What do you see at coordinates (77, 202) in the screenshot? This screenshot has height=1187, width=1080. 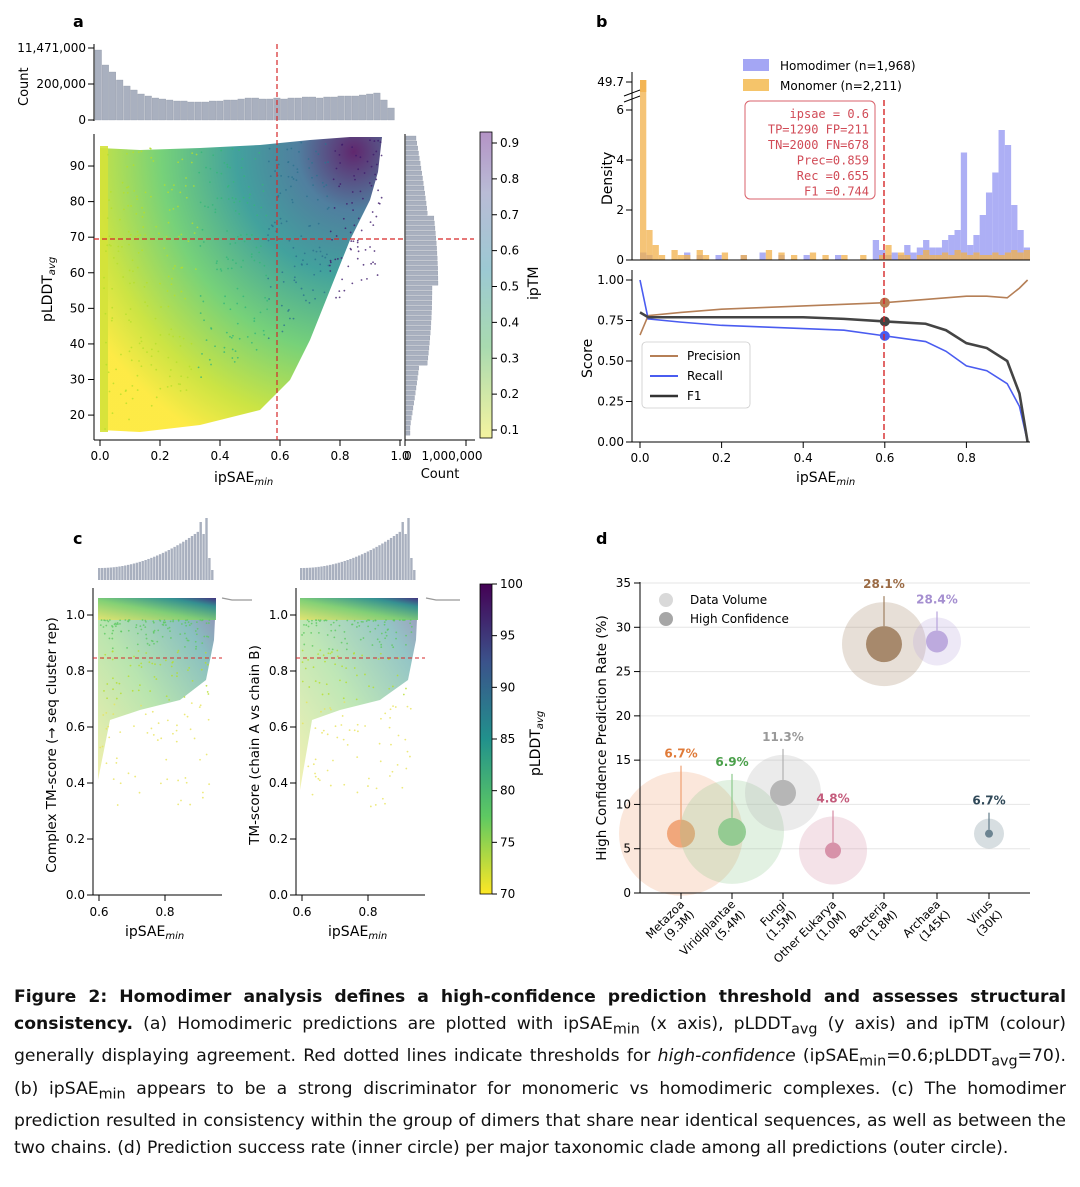 I see `y-tick-a-6: 80` at bounding box center [77, 202].